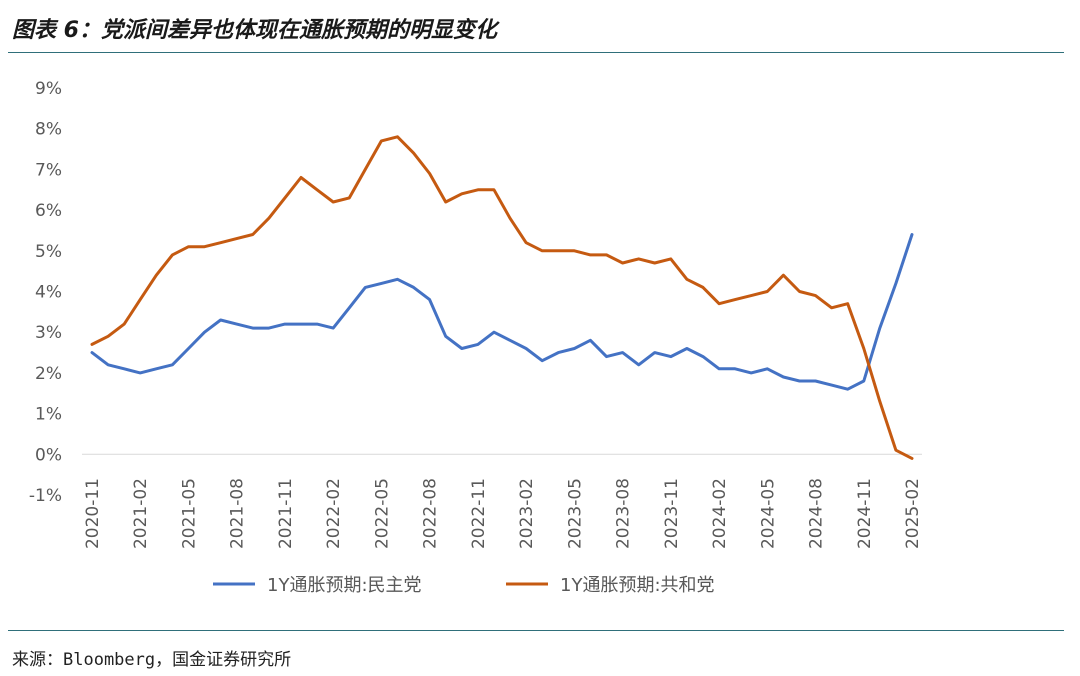  I want to click on x-tick-label: 2022-11, so click(479, 513).